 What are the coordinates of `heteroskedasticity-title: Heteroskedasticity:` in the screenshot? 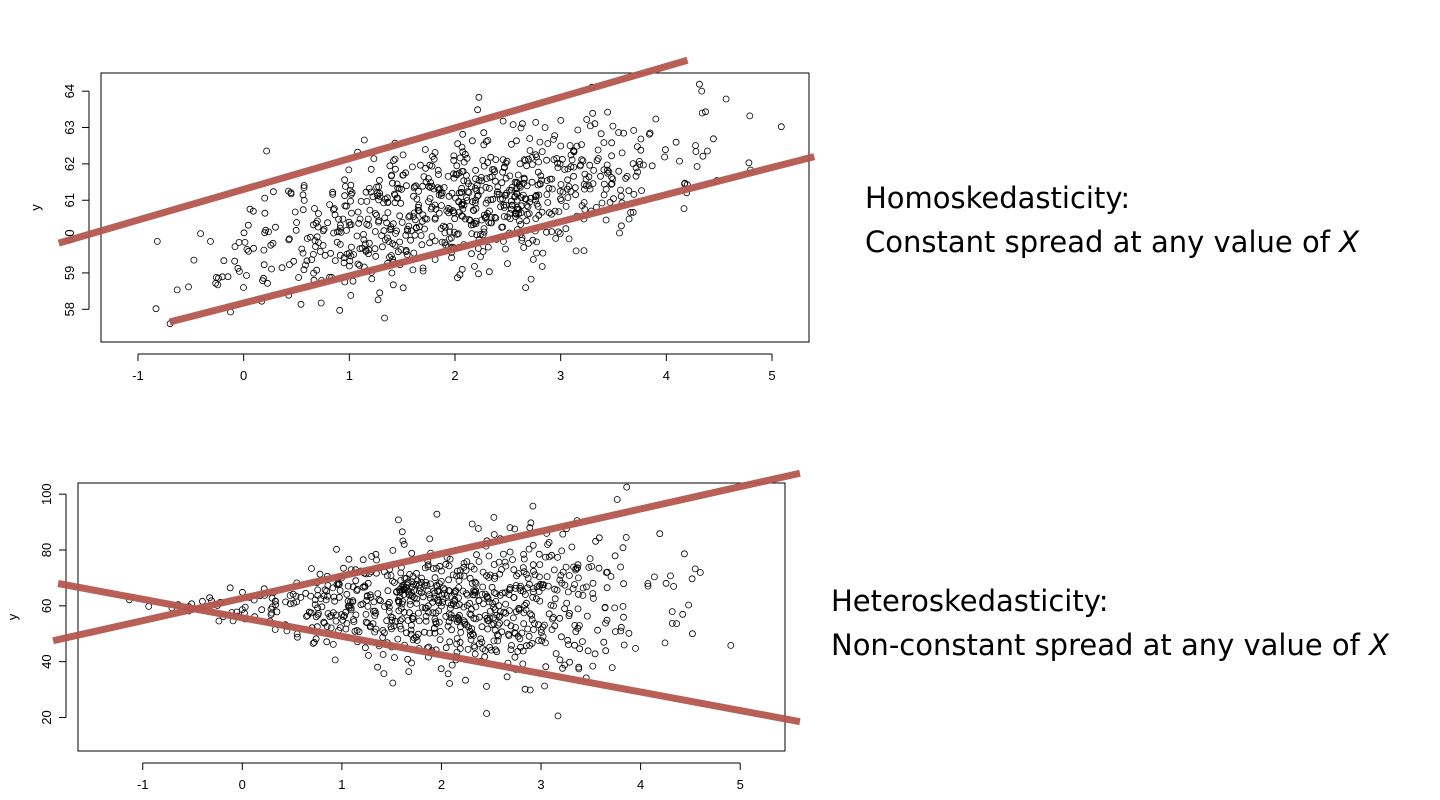 It's located at (970, 601).